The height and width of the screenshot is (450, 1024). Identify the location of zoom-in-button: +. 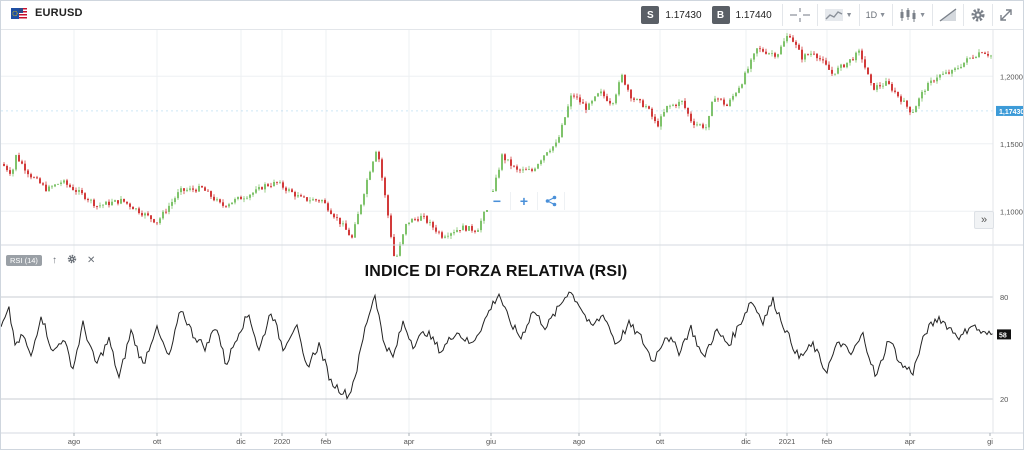
(524, 201).